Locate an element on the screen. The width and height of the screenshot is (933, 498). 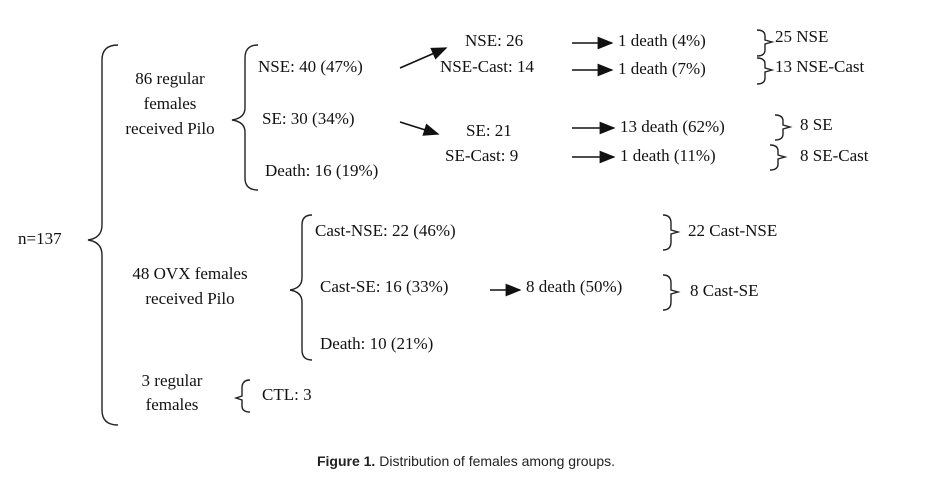
node: 8 death (50%) is located at coordinates (574, 286).